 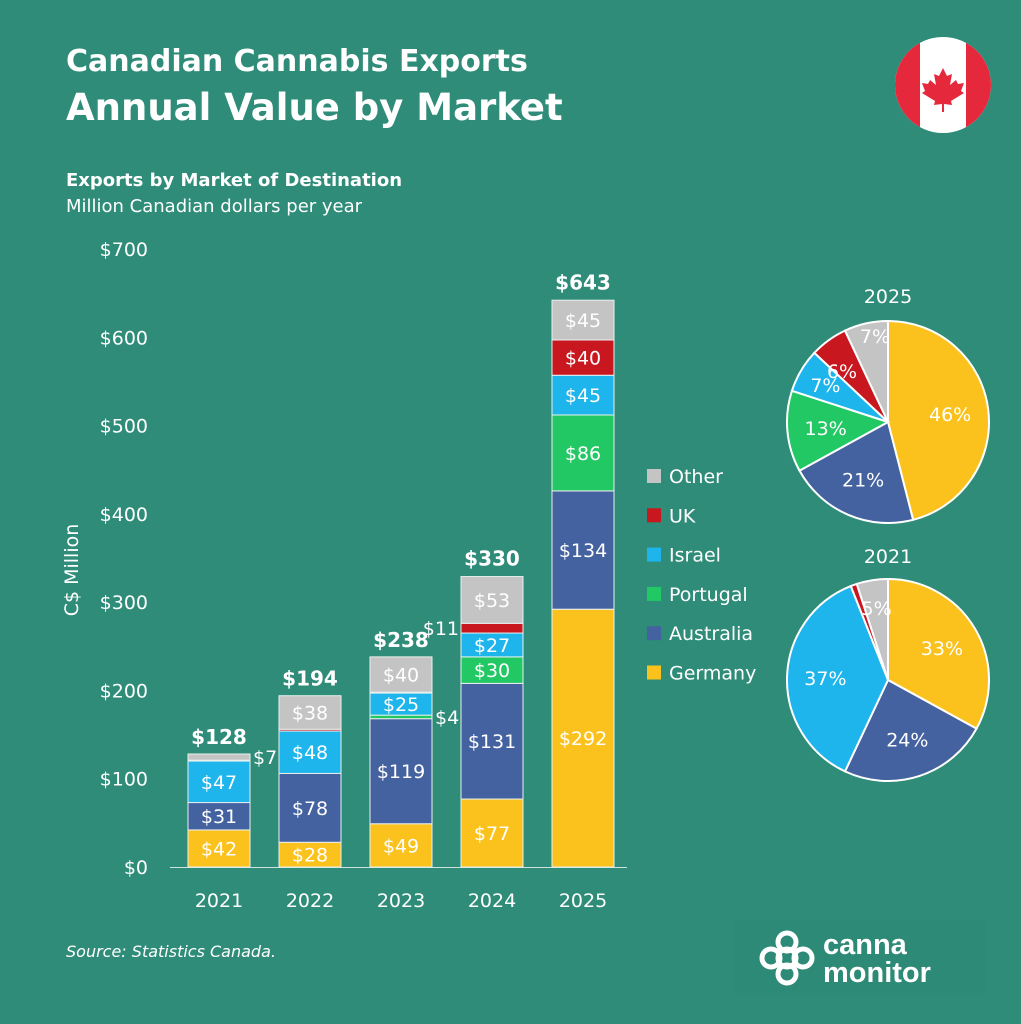 I want to click on legend-swatch-australia, so click(x=654, y=633).